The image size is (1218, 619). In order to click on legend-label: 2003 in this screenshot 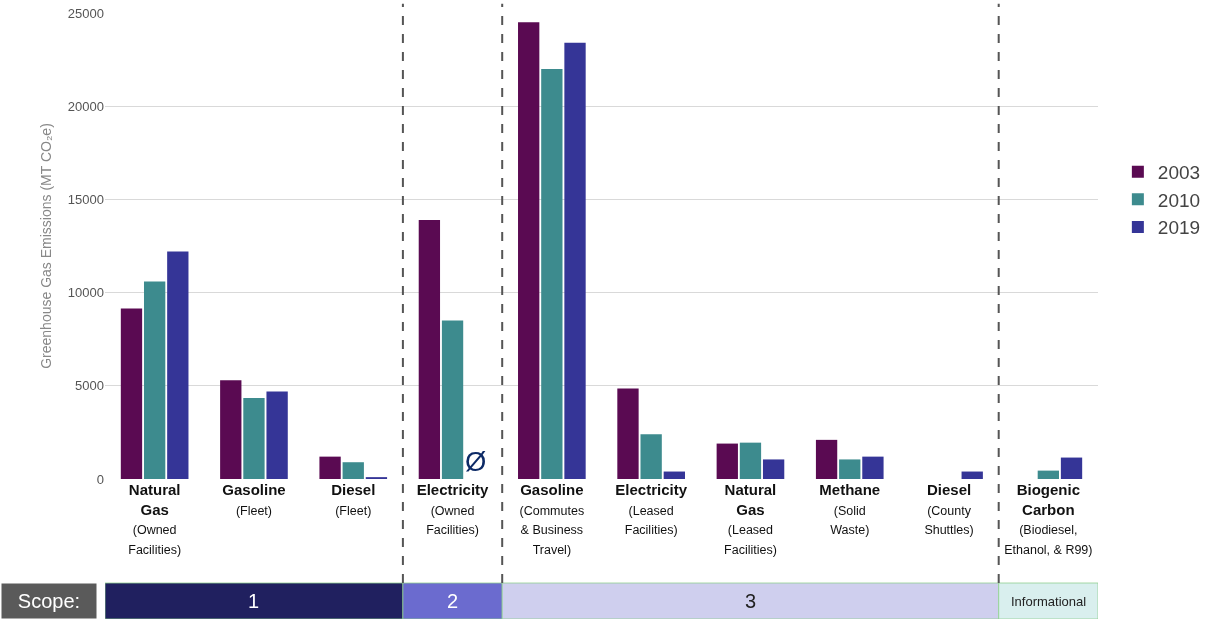, I will do `click(1179, 173)`.